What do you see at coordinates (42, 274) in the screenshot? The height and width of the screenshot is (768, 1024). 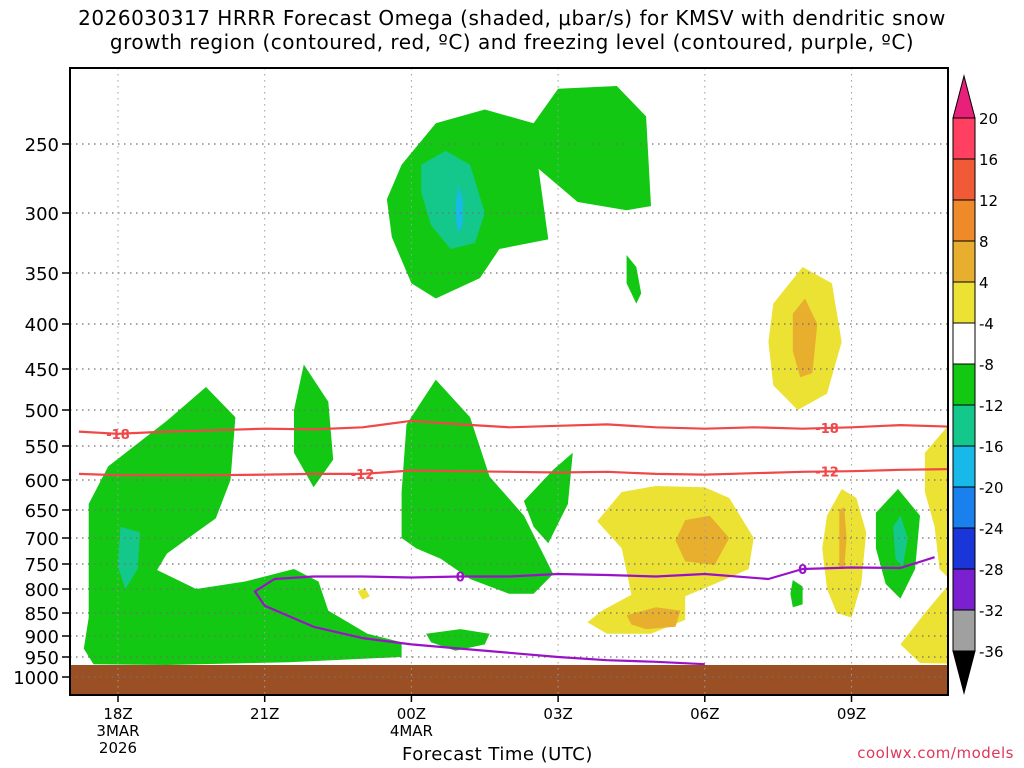 I see `y-tick-label: 350` at bounding box center [42, 274].